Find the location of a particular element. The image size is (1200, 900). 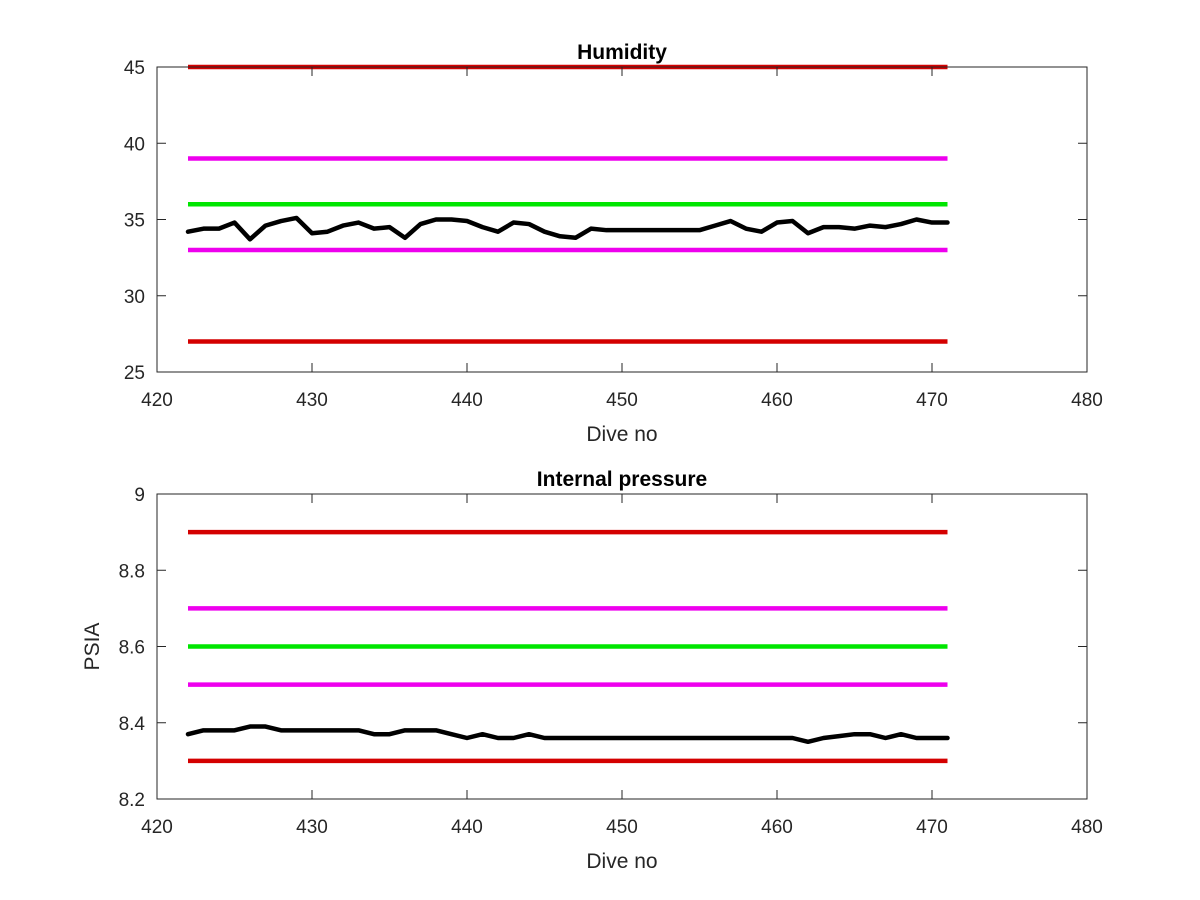

chart-title: Internal pressure is located at coordinates (622, 479).